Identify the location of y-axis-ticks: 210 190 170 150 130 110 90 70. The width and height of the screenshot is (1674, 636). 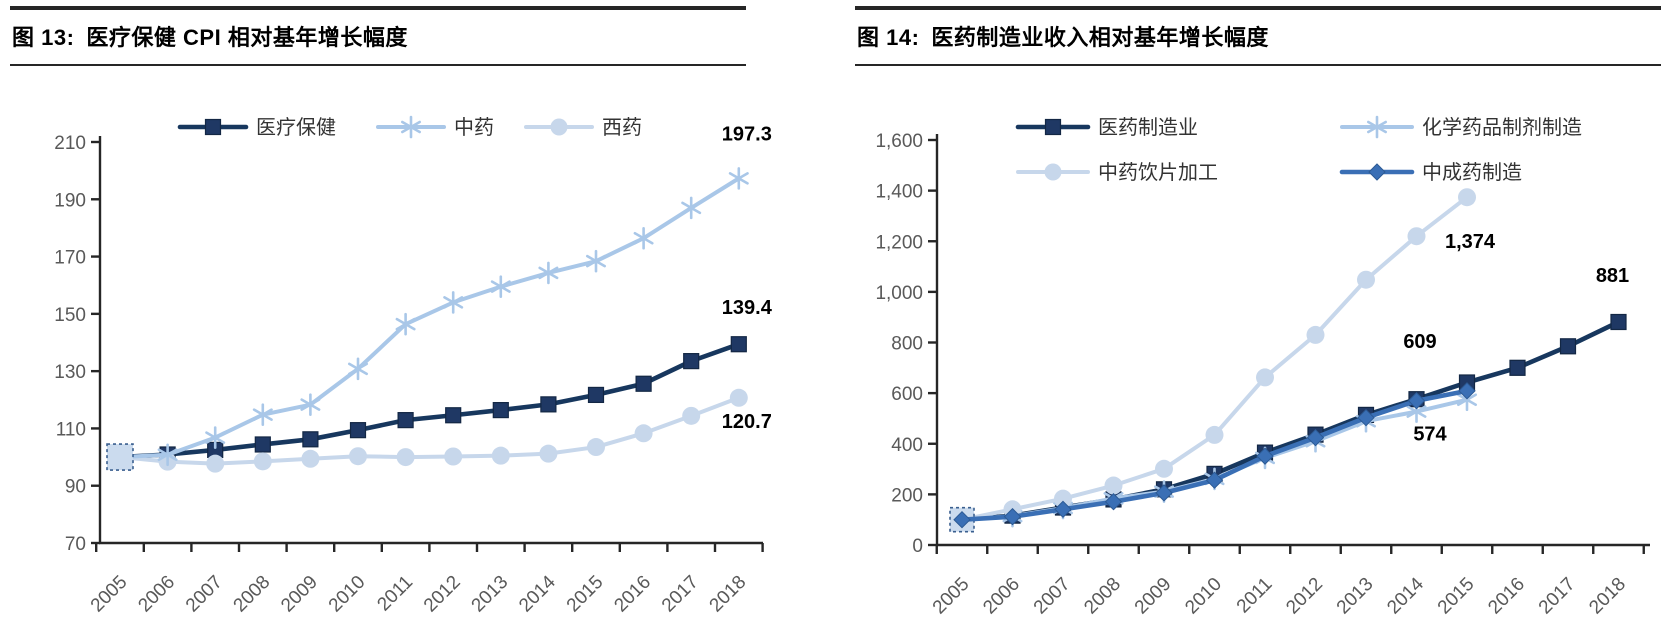
(77, 344).